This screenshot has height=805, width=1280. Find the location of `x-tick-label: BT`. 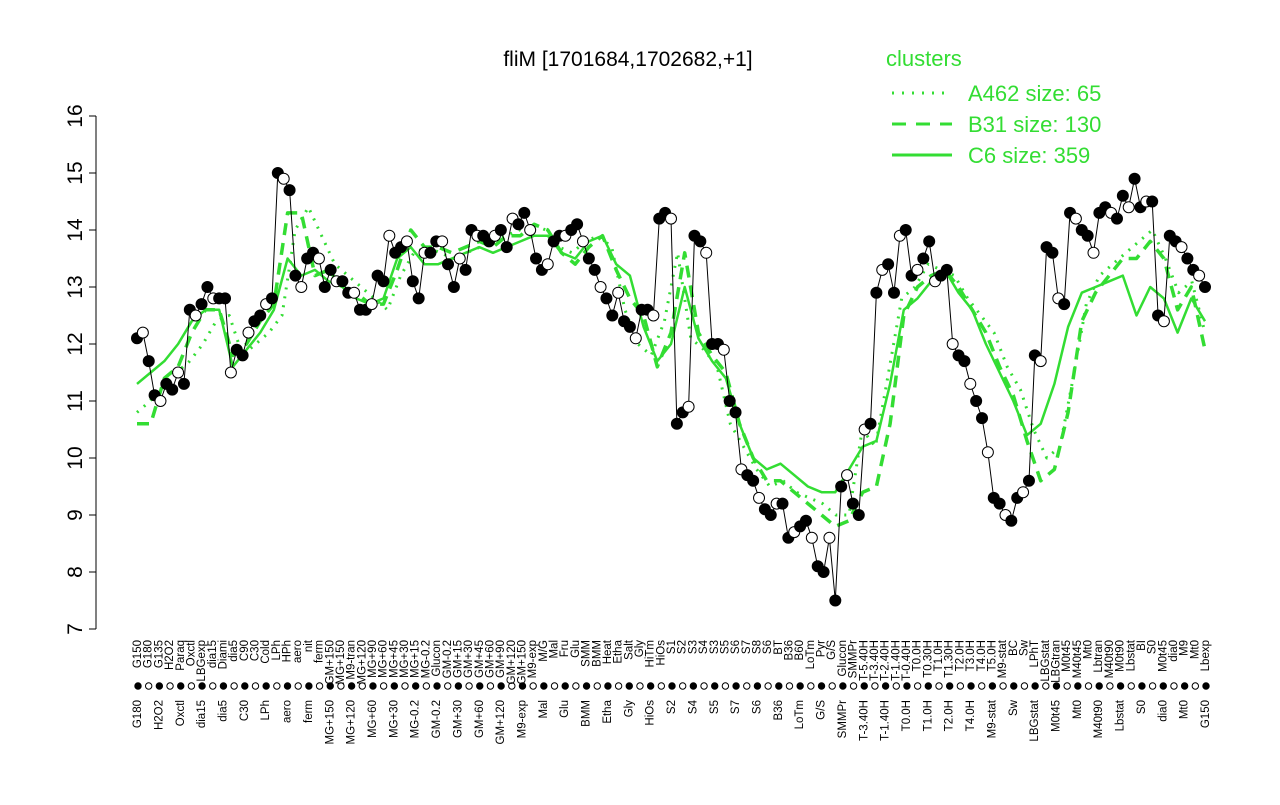

x-tick-label: BT is located at coordinates (779, 647).